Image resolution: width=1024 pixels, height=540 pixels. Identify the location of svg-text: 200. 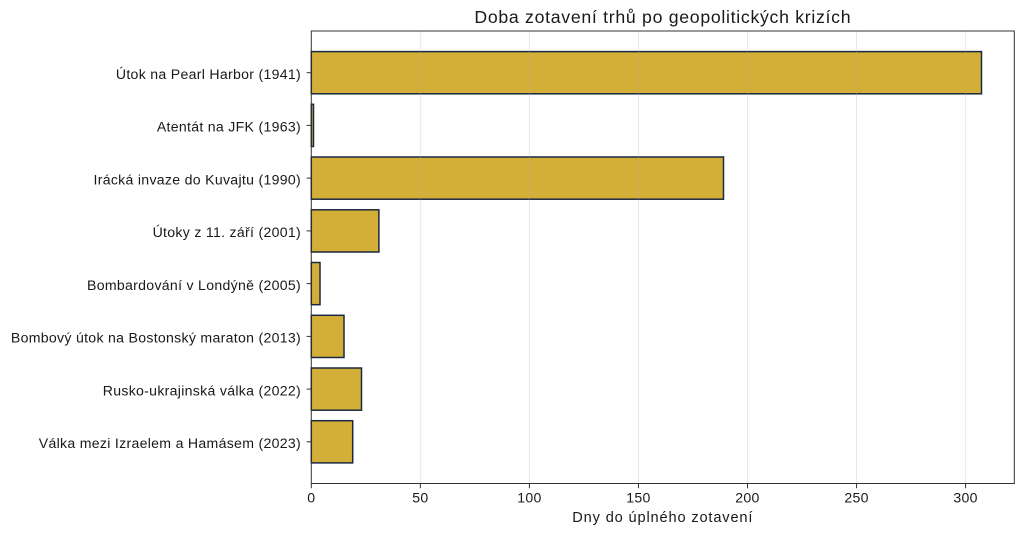
(747, 498).